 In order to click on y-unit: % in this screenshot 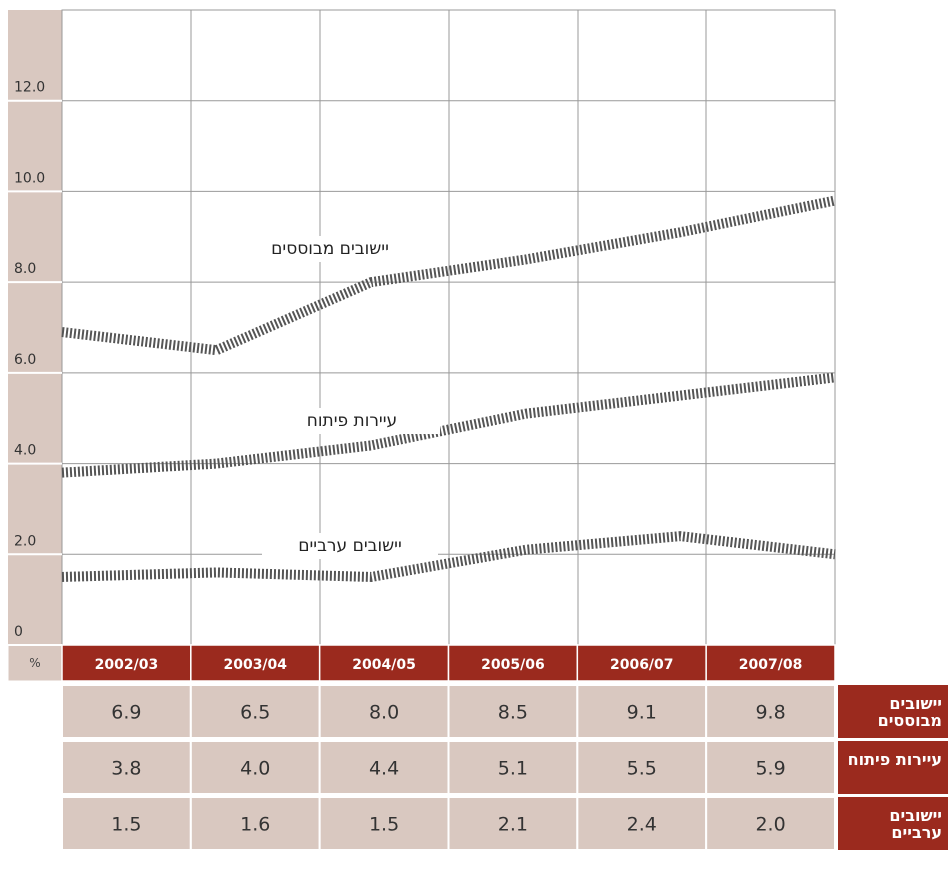, I will do `click(34, 663)`.